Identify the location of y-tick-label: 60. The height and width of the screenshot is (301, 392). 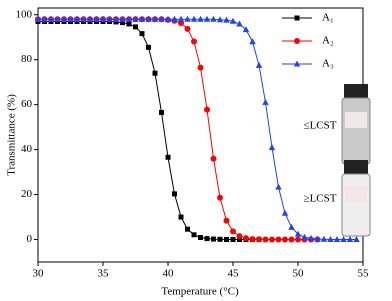
(27, 104).